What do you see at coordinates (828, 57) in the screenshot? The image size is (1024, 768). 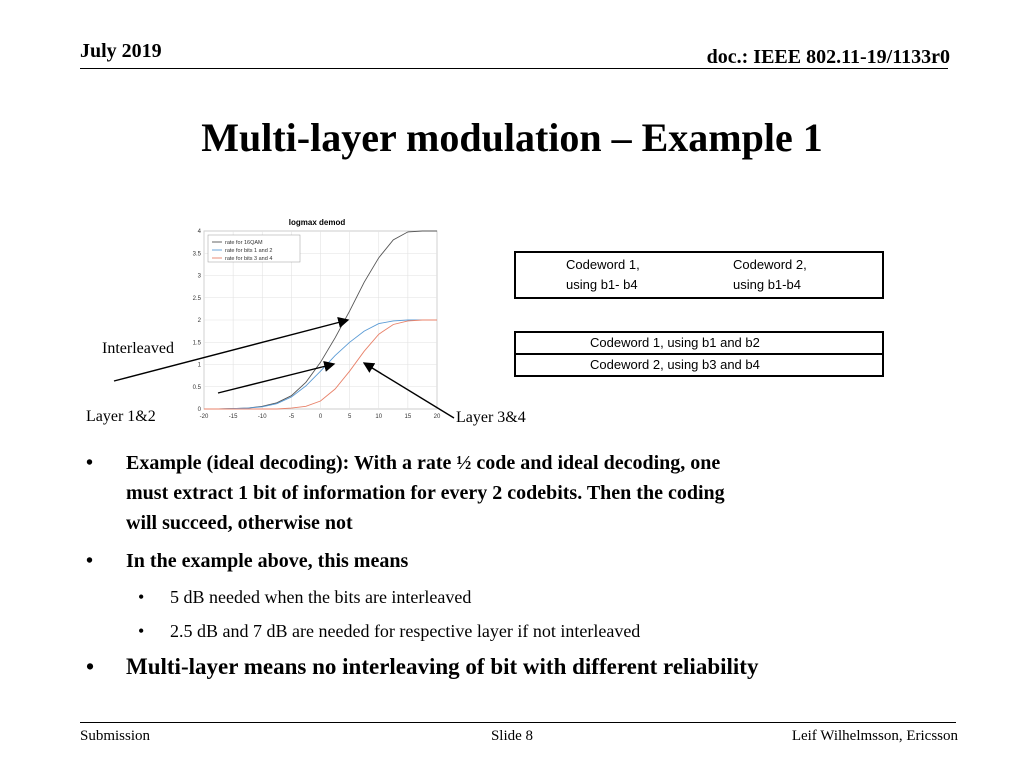 I see `header-doc-id: doc.: IEEE 802.11-19/1133r0` at bounding box center [828, 57].